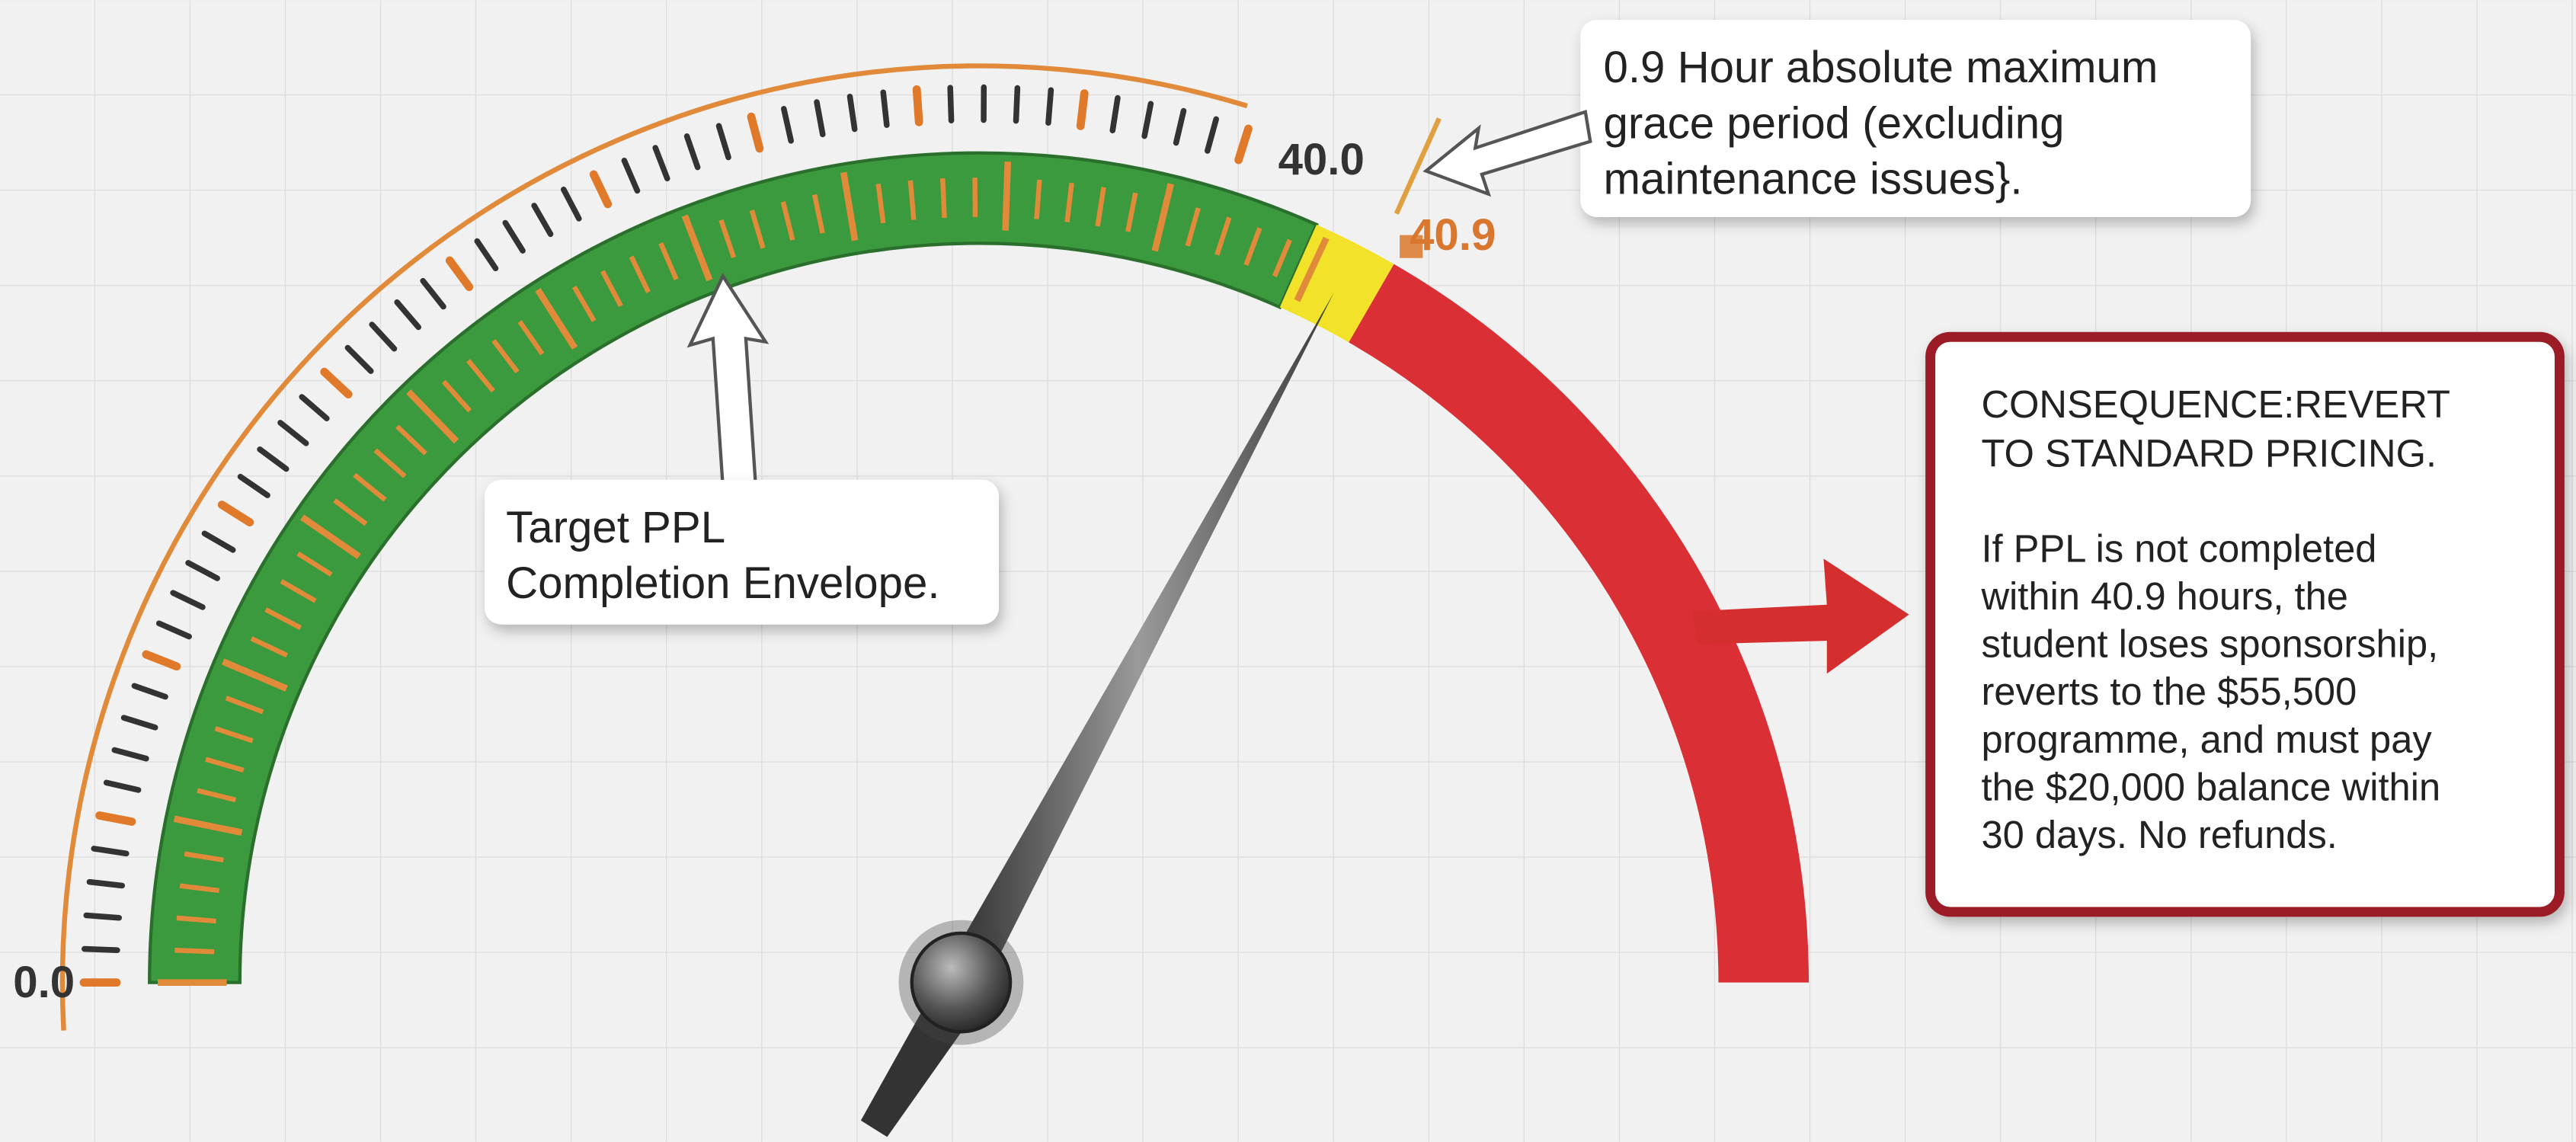 This screenshot has width=2576, height=1142. What do you see at coordinates (2209, 453) in the screenshot?
I see `consequence-heading: TO STANDARD PRICING.` at bounding box center [2209, 453].